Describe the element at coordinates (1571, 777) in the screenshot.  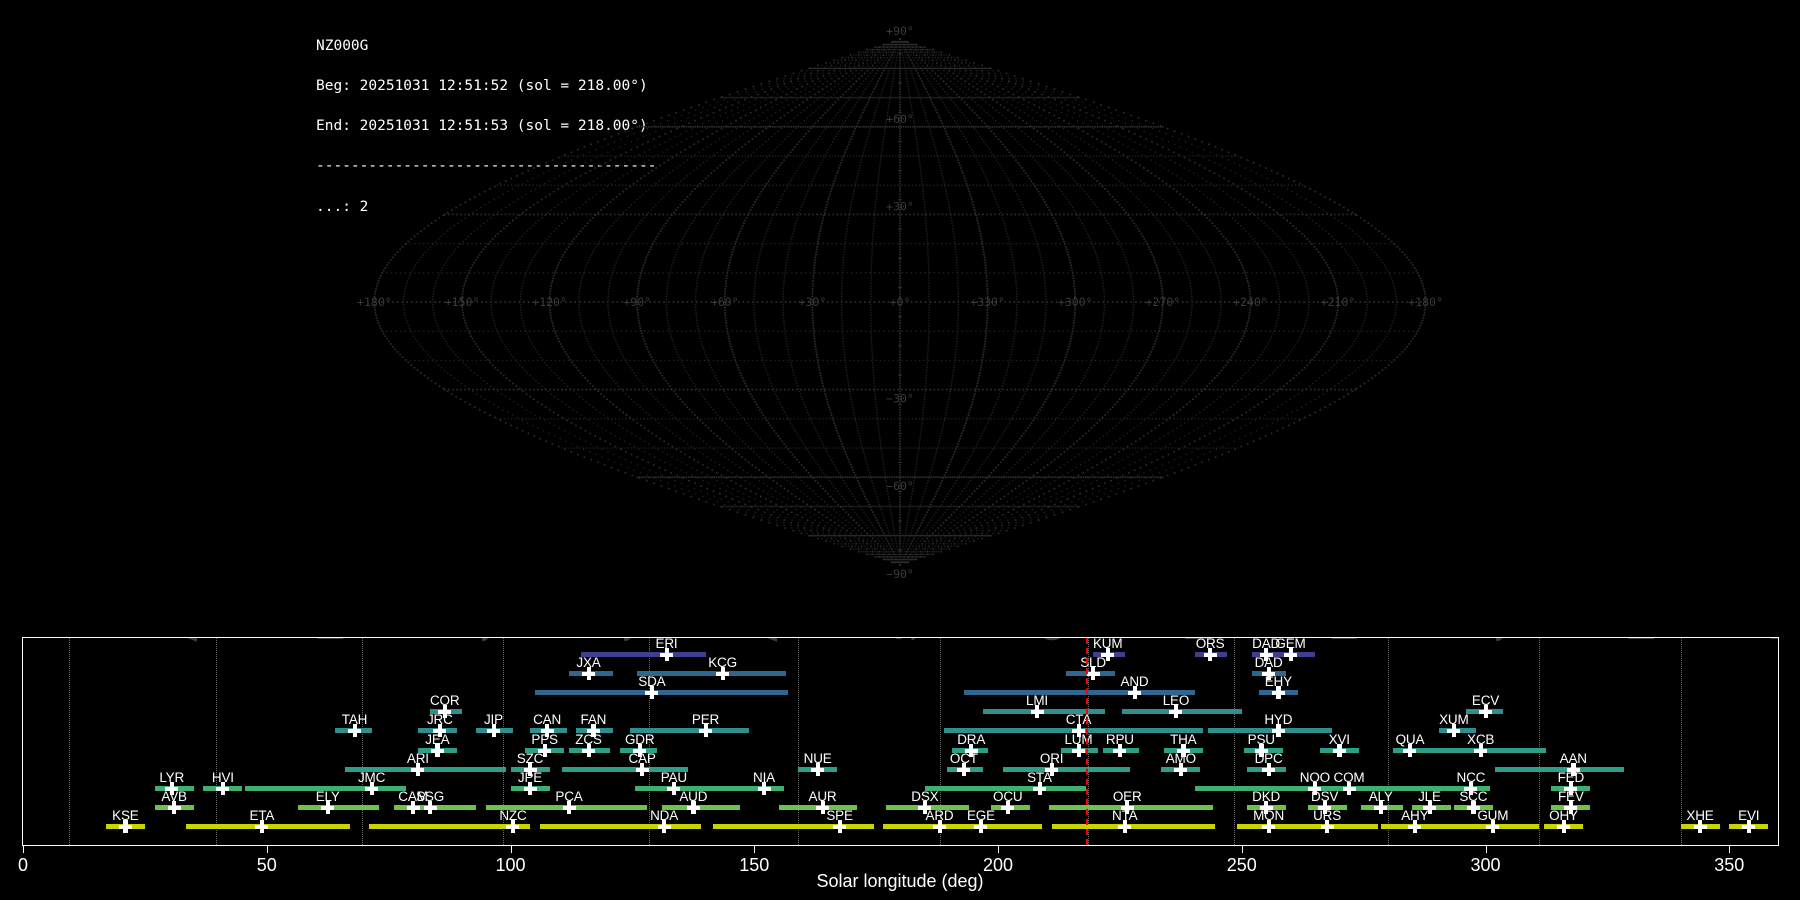
I see `shower-code-label: FED` at that location.